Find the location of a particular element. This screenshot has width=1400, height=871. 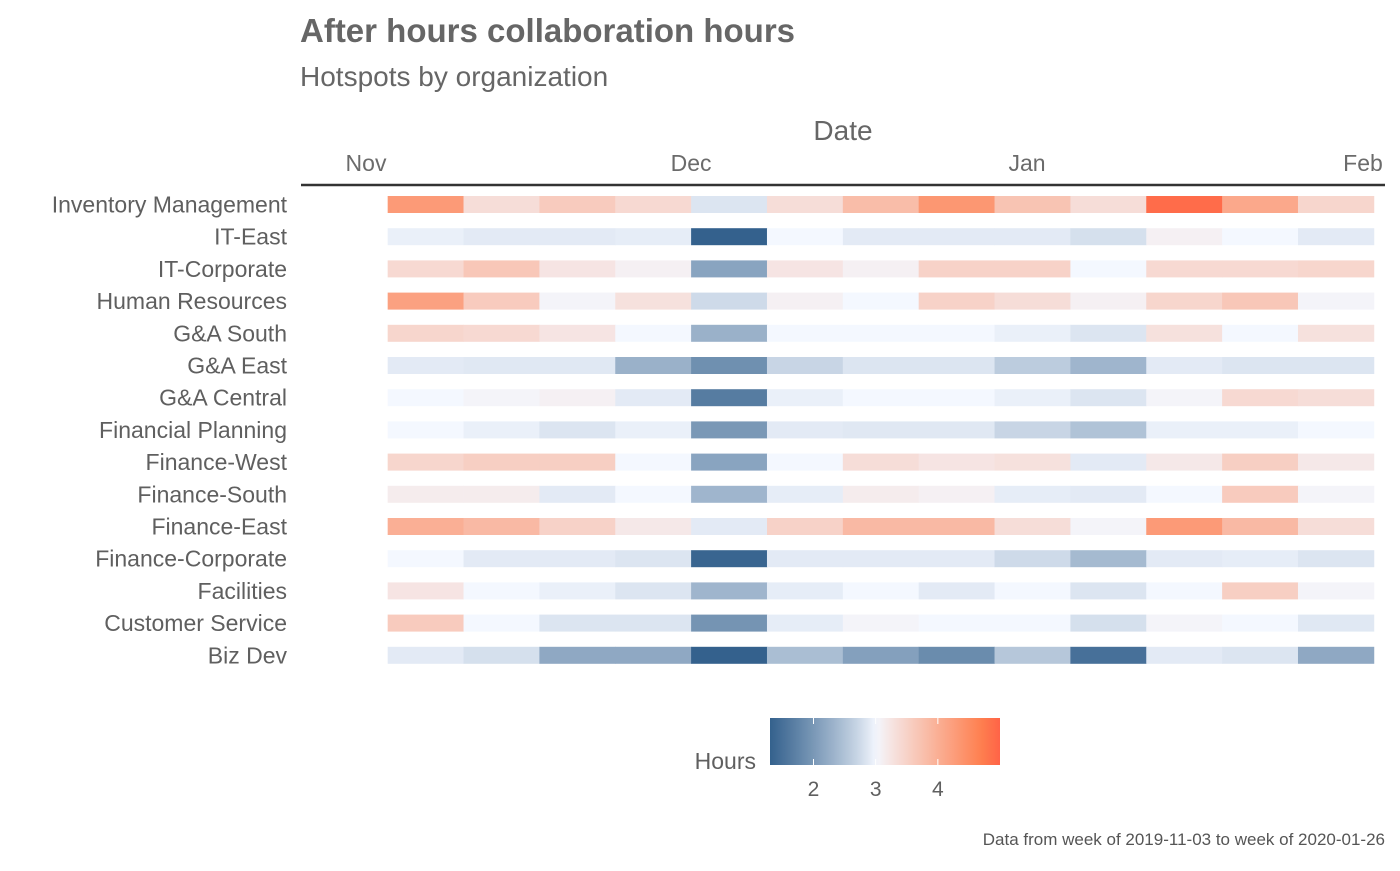

legend-tick-label: 4 is located at coordinates (938, 789).